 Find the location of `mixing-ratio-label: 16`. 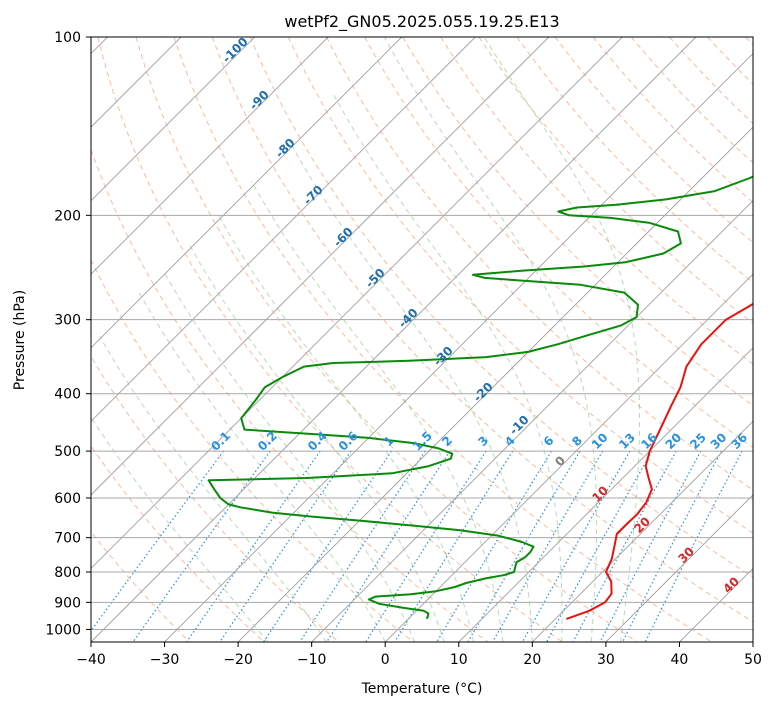

mixing-ratio-label: 16 is located at coordinates (649, 441).